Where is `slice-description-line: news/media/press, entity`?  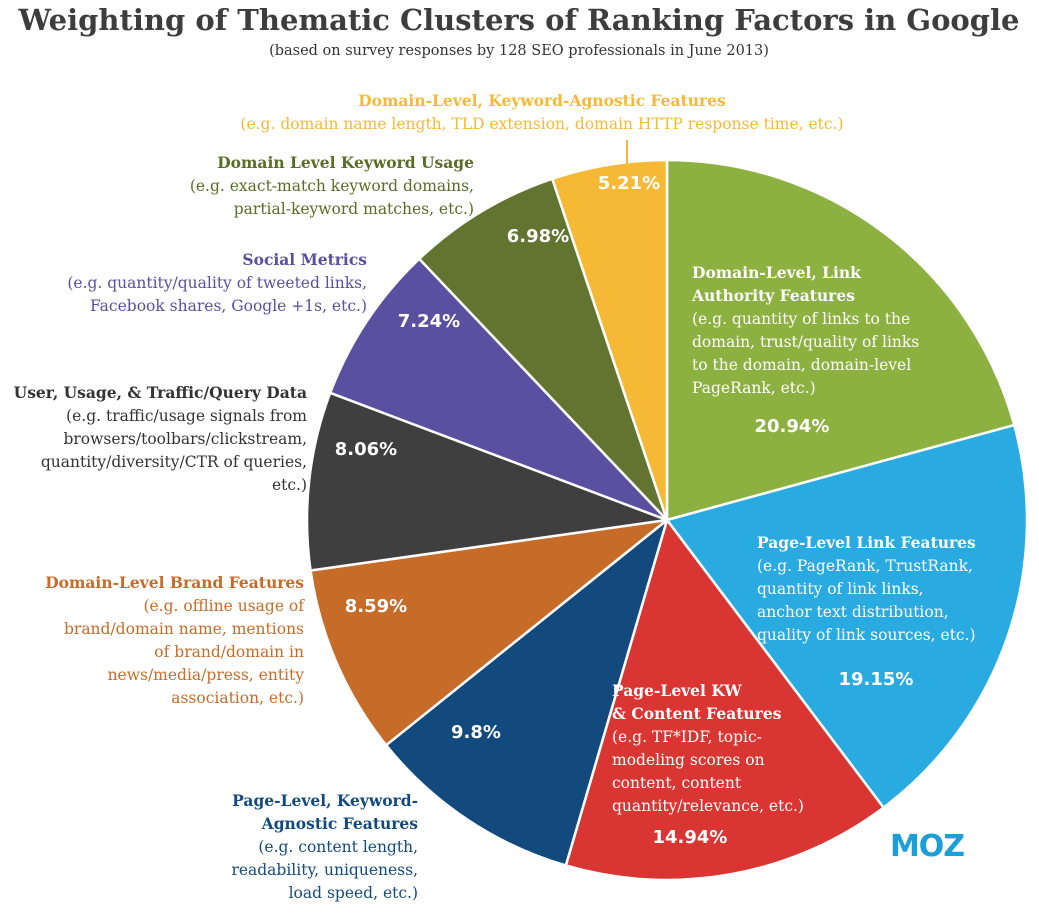 slice-description-line: news/media/press, entity is located at coordinates (206, 675).